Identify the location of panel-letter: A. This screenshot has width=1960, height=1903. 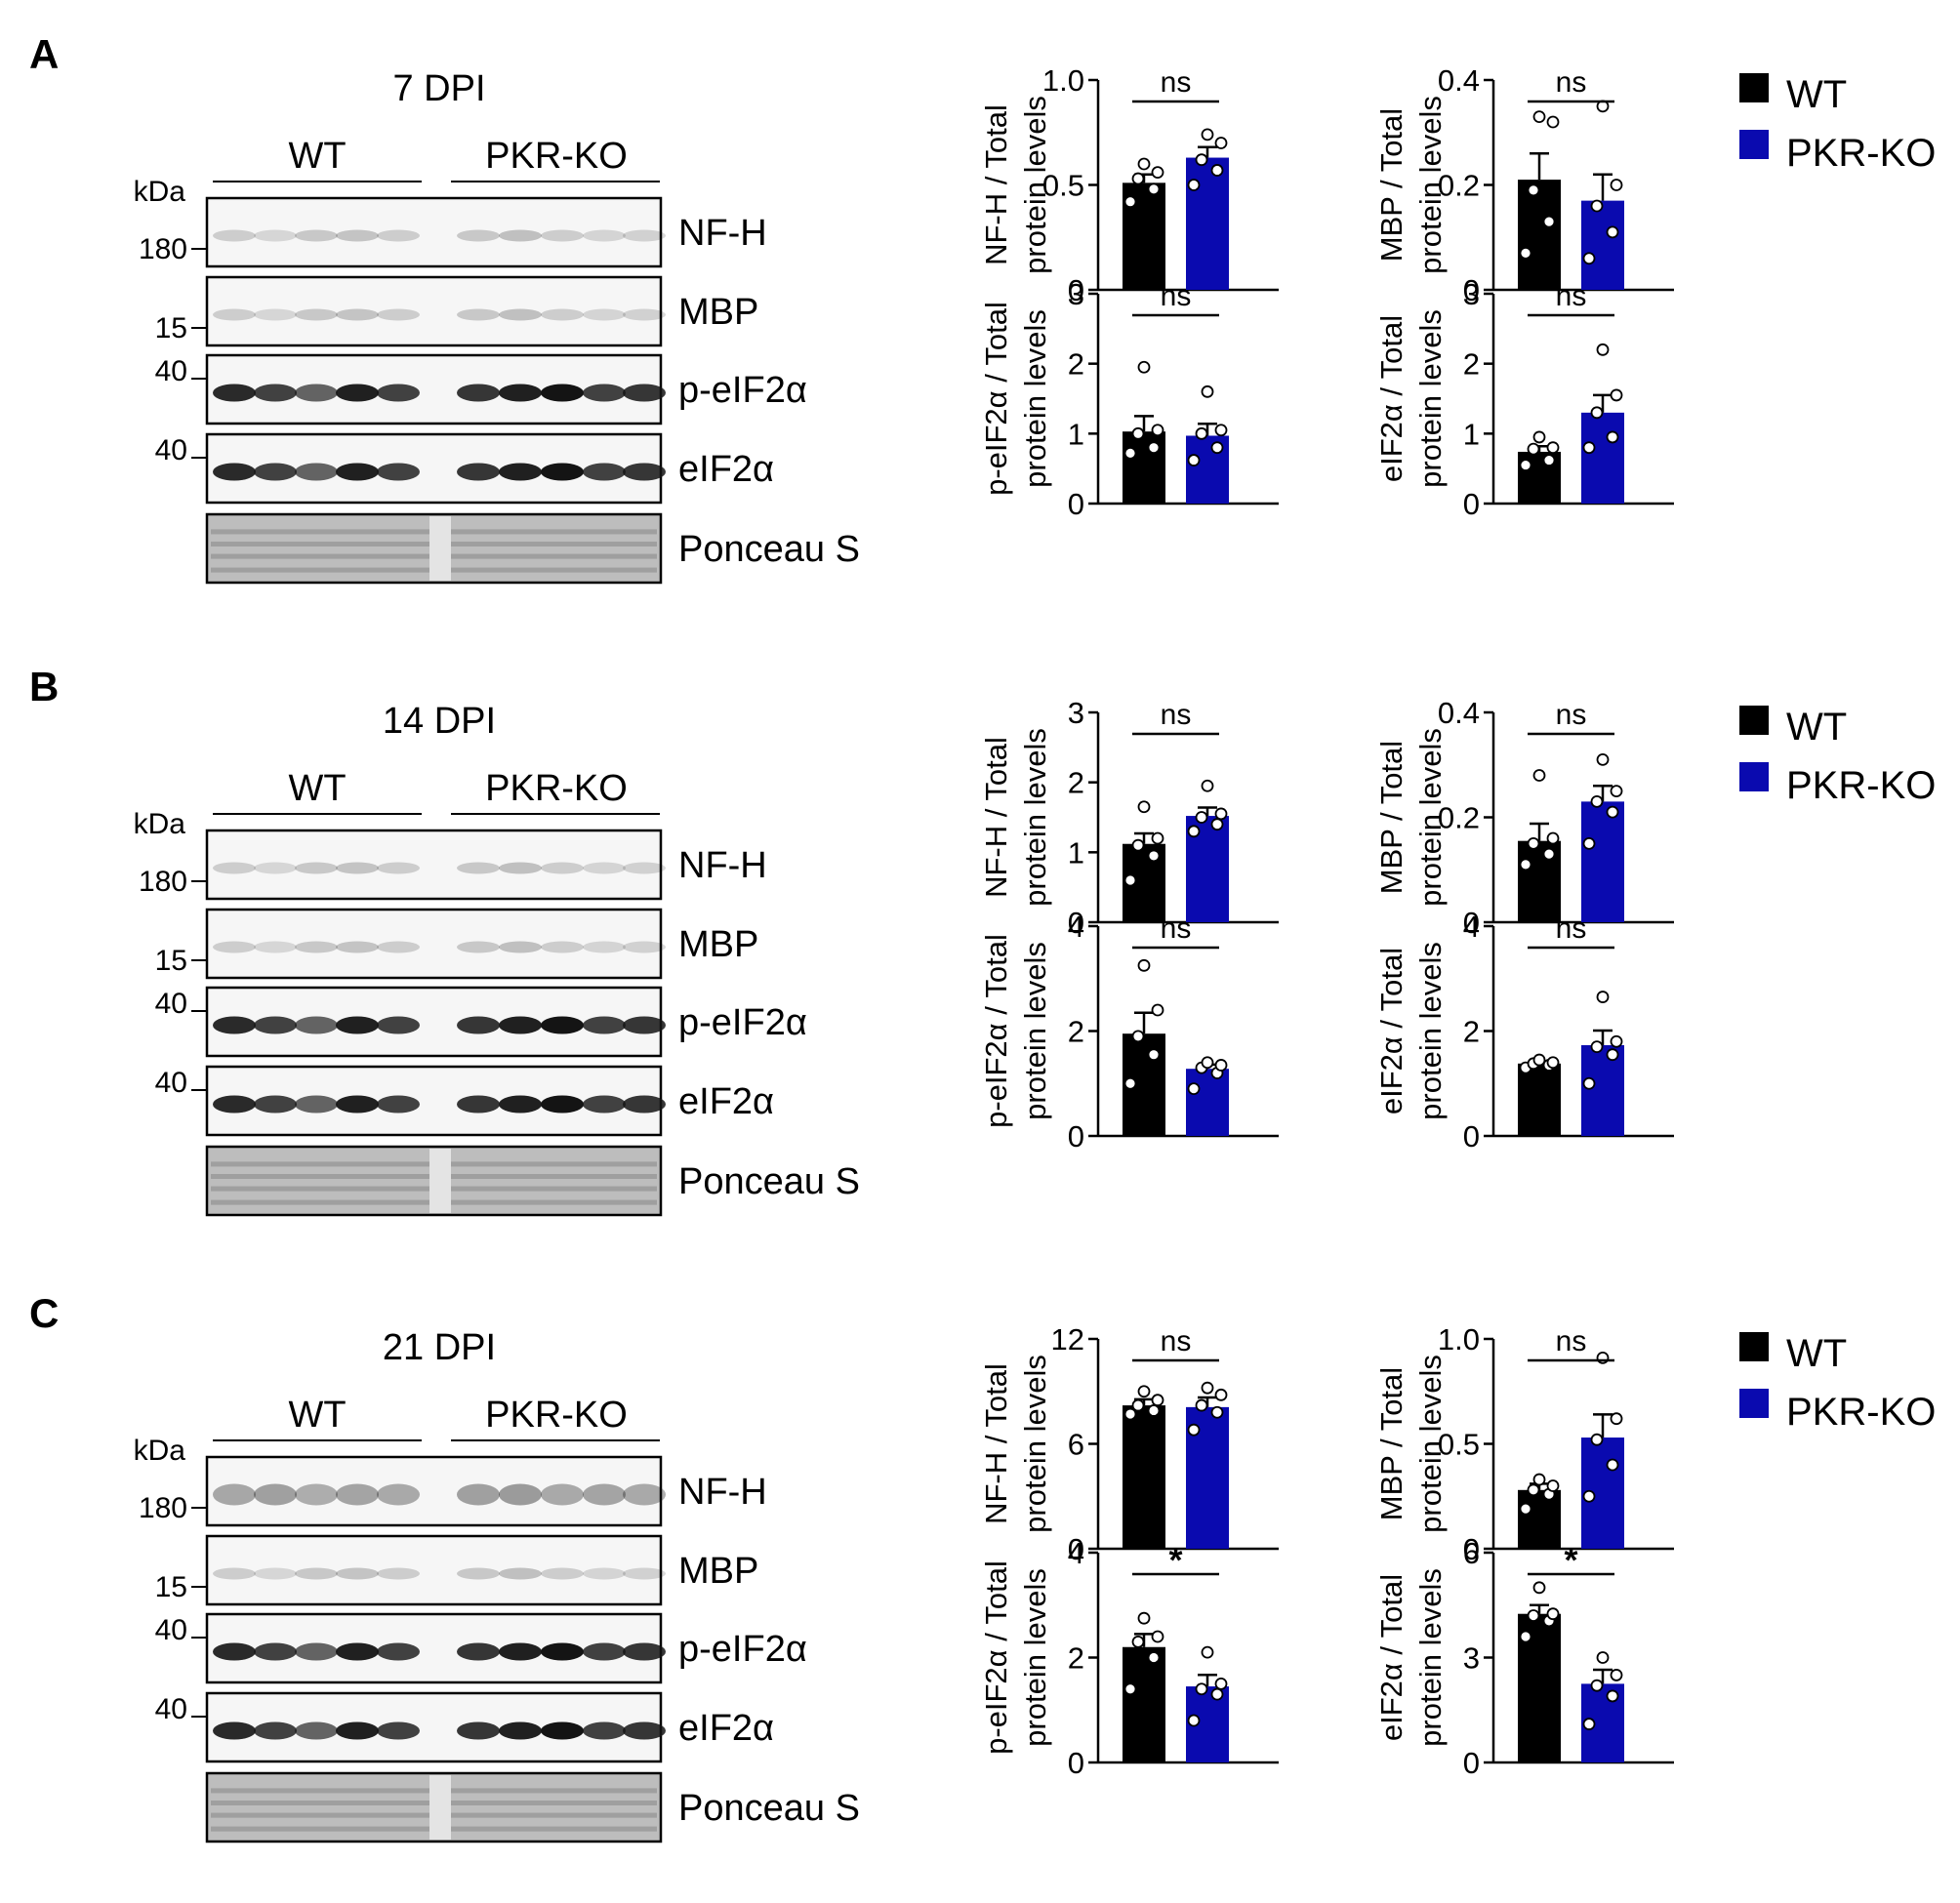
(44, 54).